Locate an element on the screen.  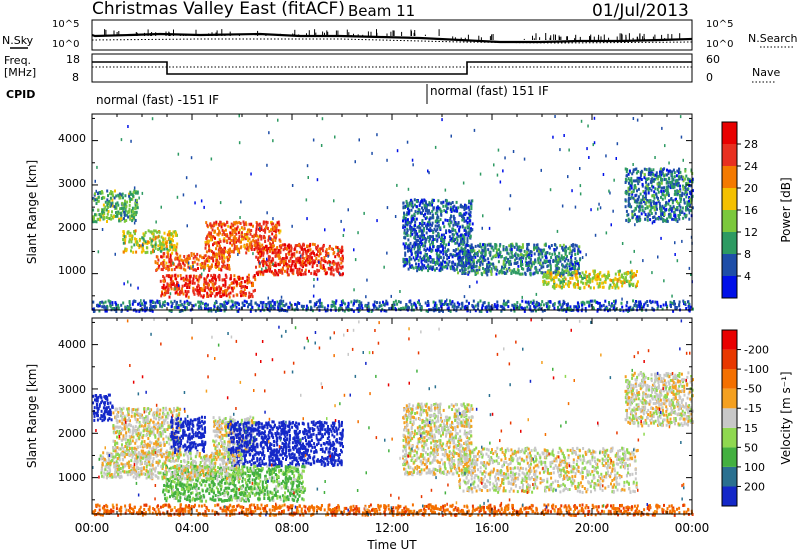
nave-label: Nave is located at coordinates (766, 72).